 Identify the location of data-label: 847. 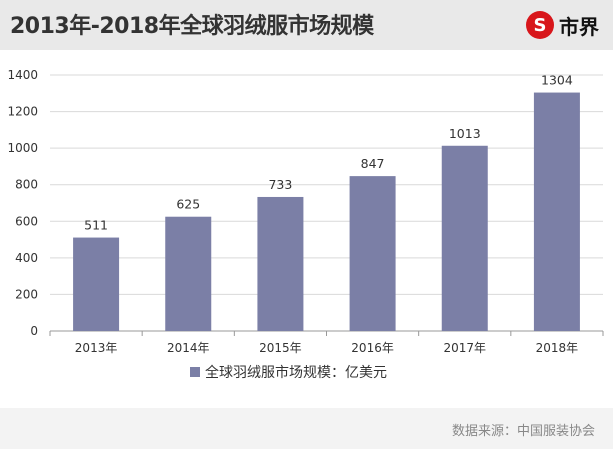
(373, 163).